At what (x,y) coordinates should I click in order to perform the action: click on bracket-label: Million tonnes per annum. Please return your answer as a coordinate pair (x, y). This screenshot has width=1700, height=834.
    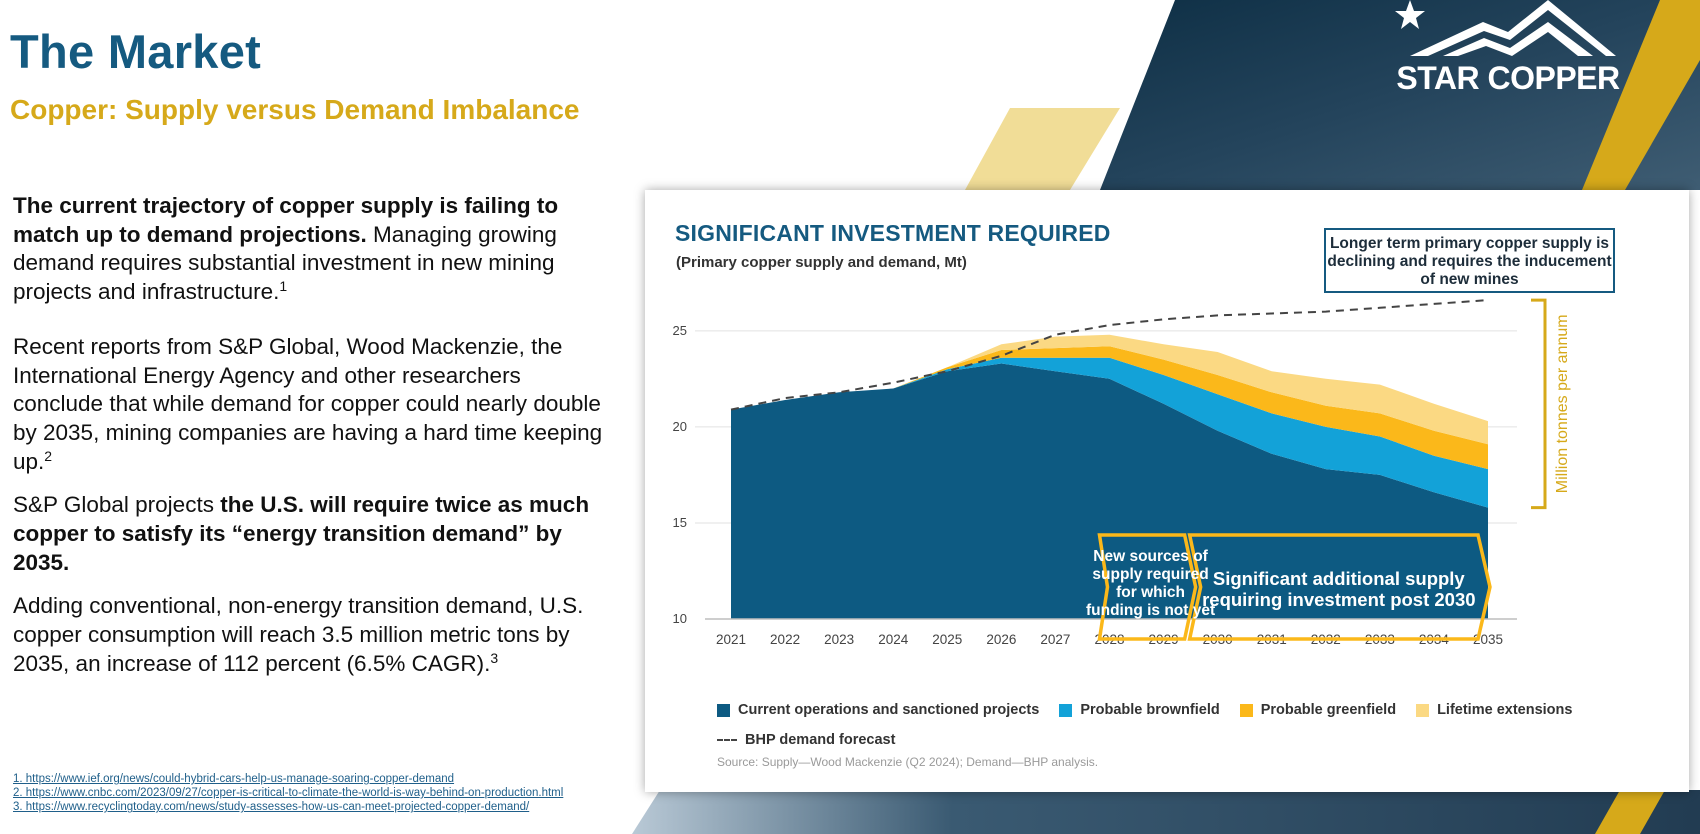
    Looking at the image, I should click on (1562, 403).